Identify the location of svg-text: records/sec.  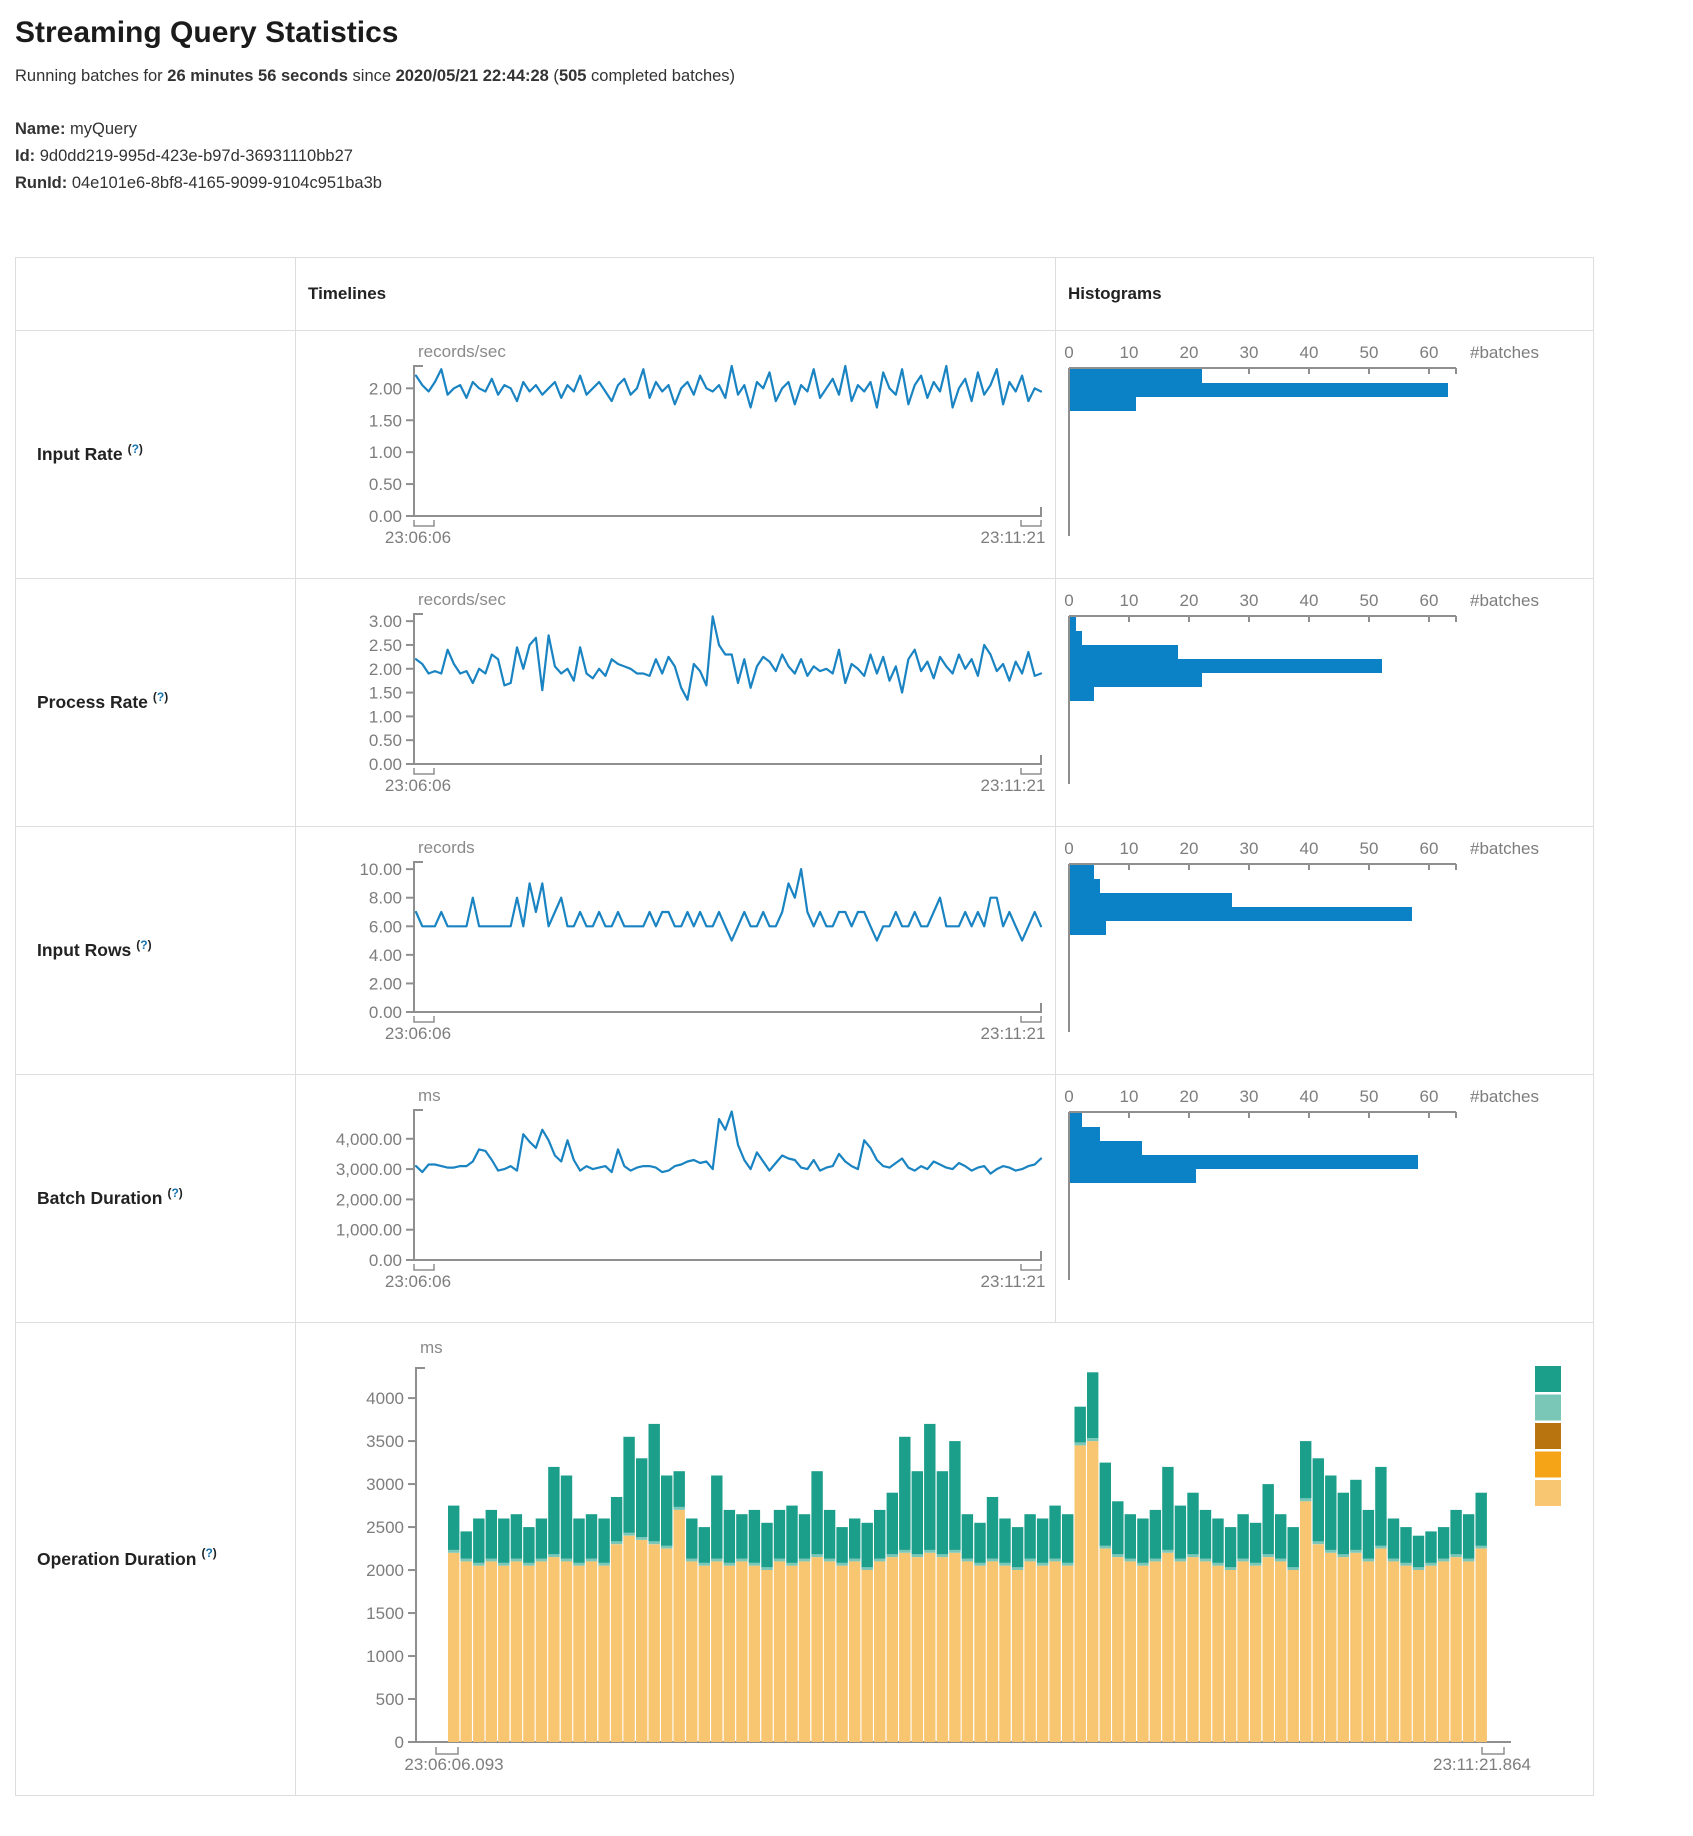
(462, 351).